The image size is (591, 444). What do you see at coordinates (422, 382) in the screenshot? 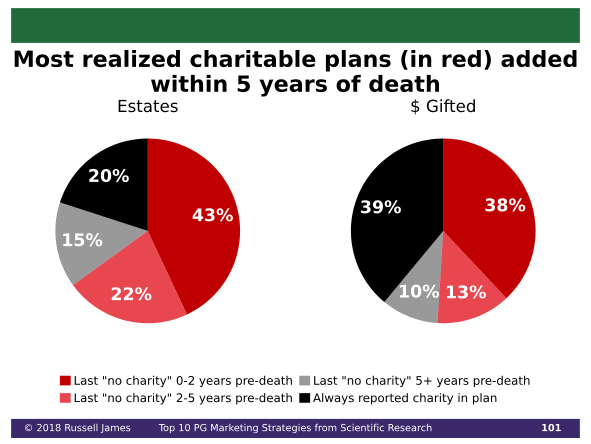
I see `legend-label: Last "no charity" 5+ years pre-death` at bounding box center [422, 382].